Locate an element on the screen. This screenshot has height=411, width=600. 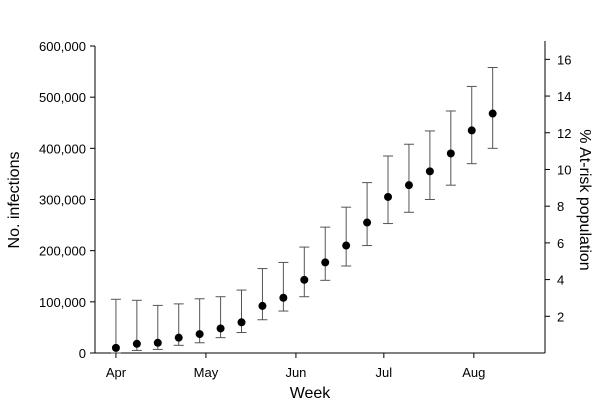
y-tick-label: 300,000 is located at coordinates (62, 200).